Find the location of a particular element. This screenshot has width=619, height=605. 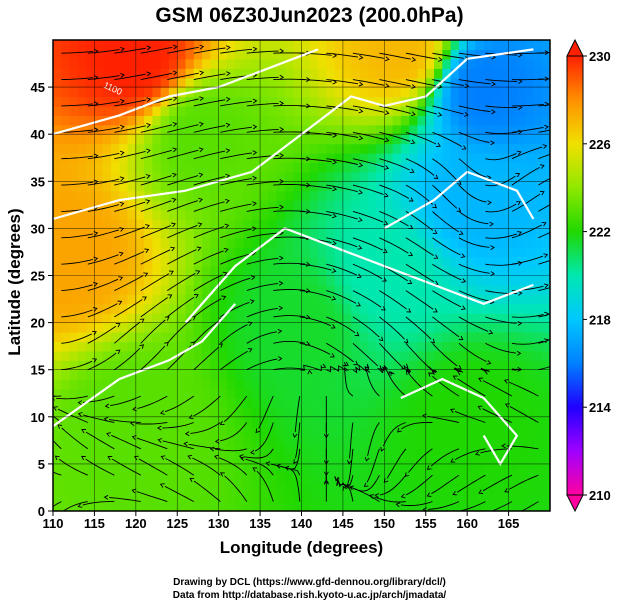

y-tick-label: 25 is located at coordinates (38, 276).